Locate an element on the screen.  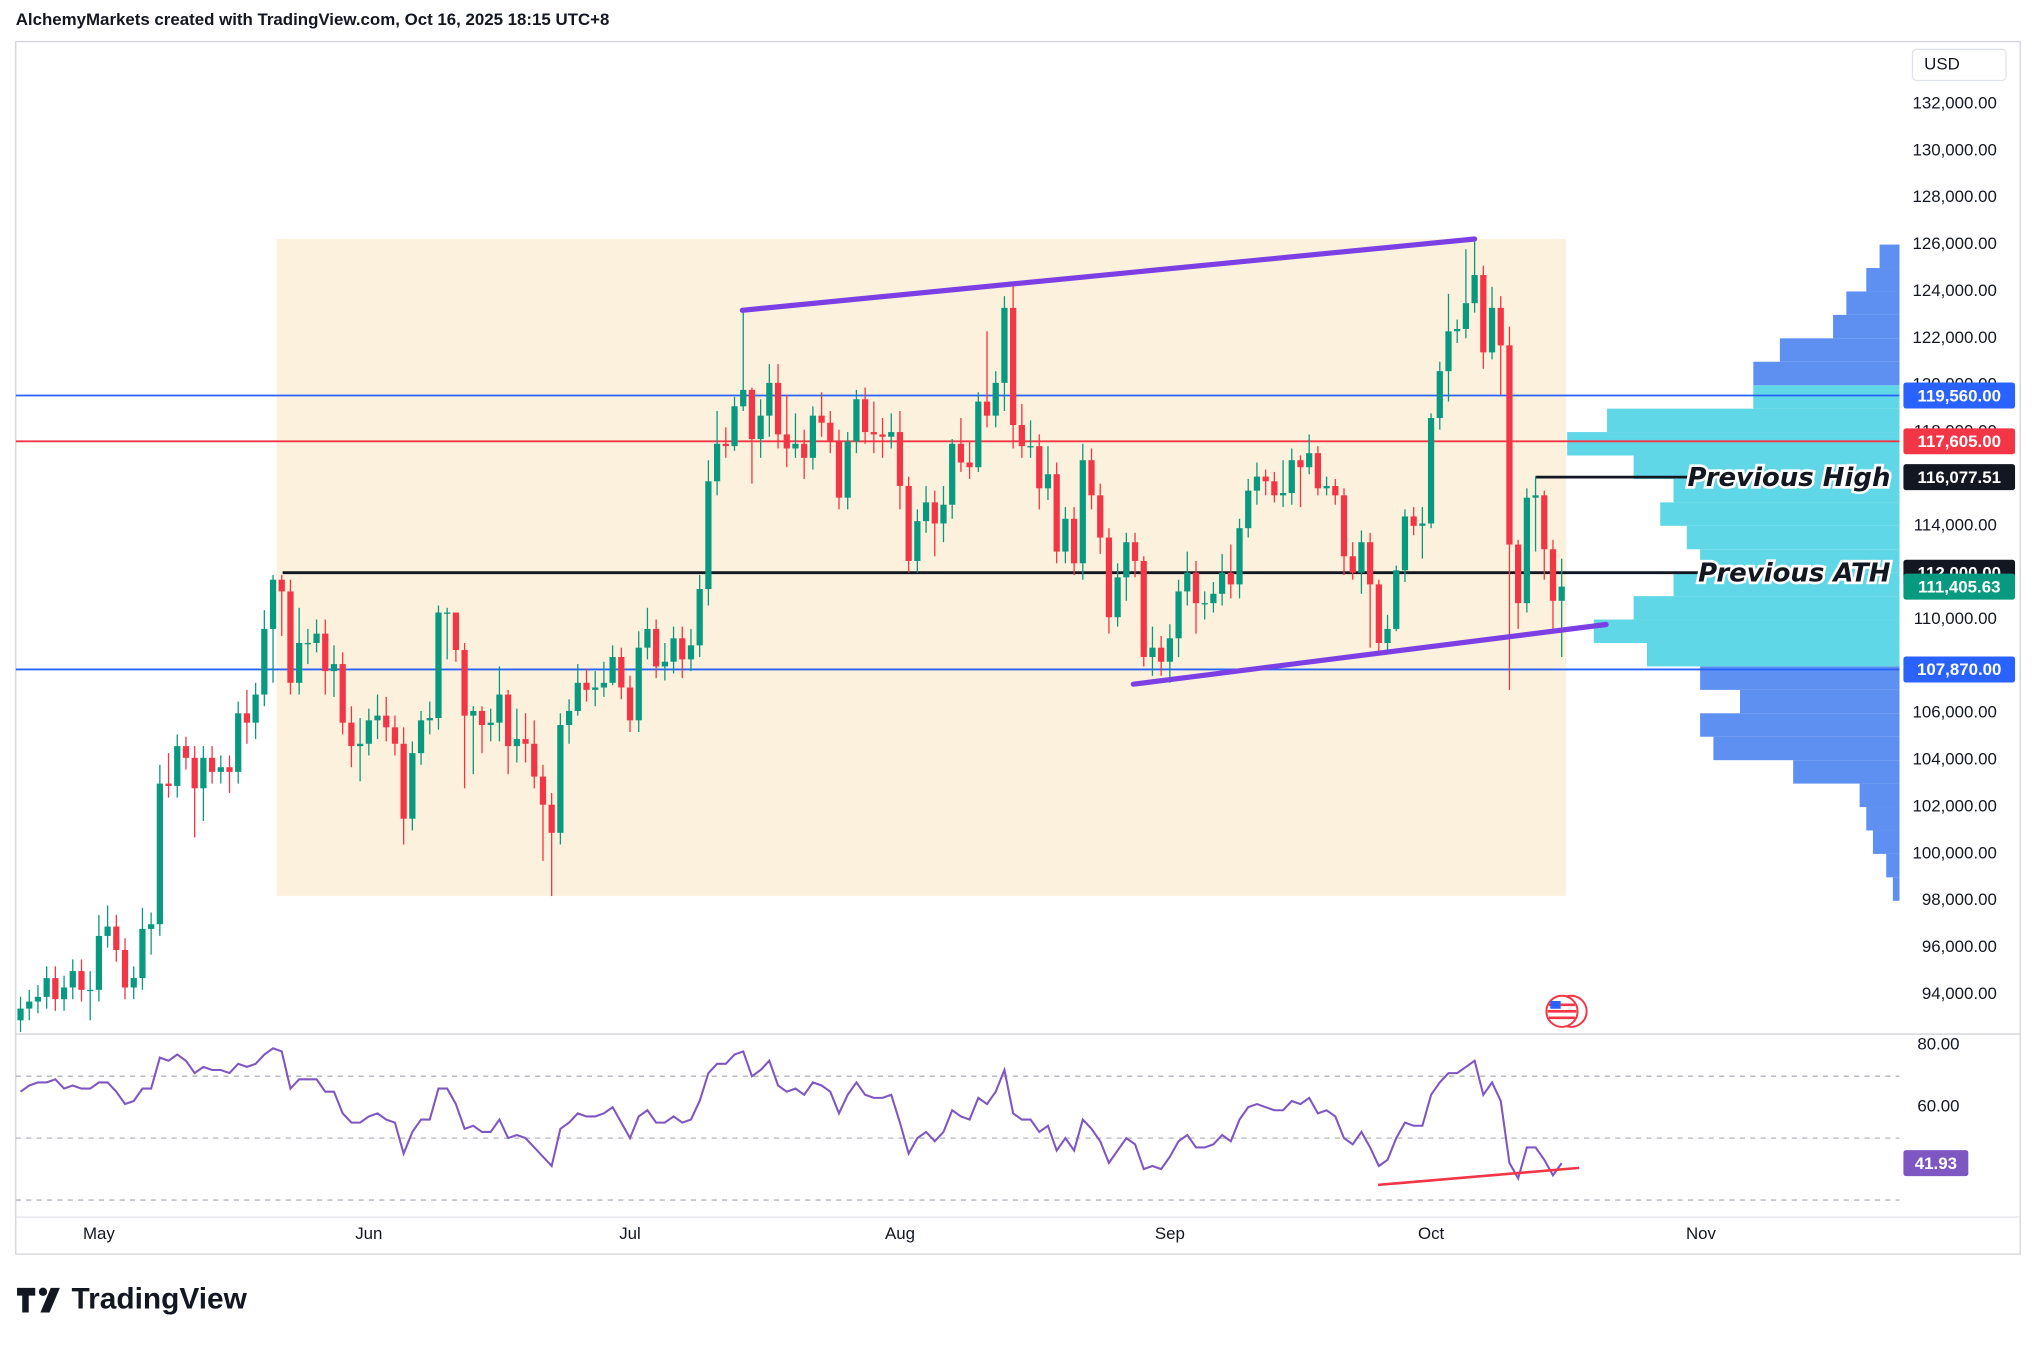
event-icon is located at coordinates (1566, 1011).